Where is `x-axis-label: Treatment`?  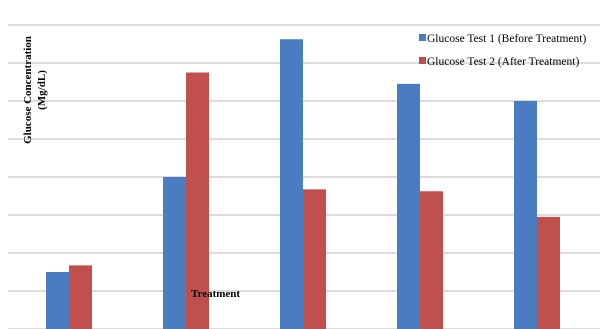 x-axis-label: Treatment is located at coordinates (215, 294).